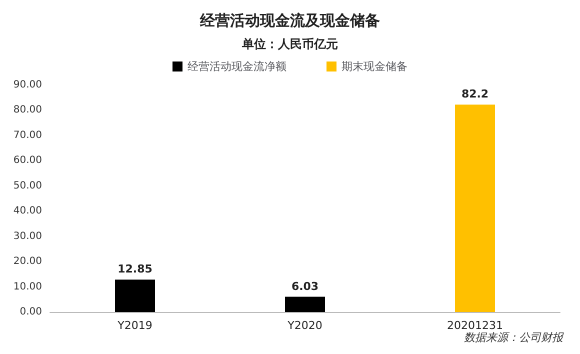 Image resolution: width=580 pixels, height=354 pixels. What do you see at coordinates (31, 312) in the screenshot?
I see `y-tick-label: 0.00` at bounding box center [31, 312].